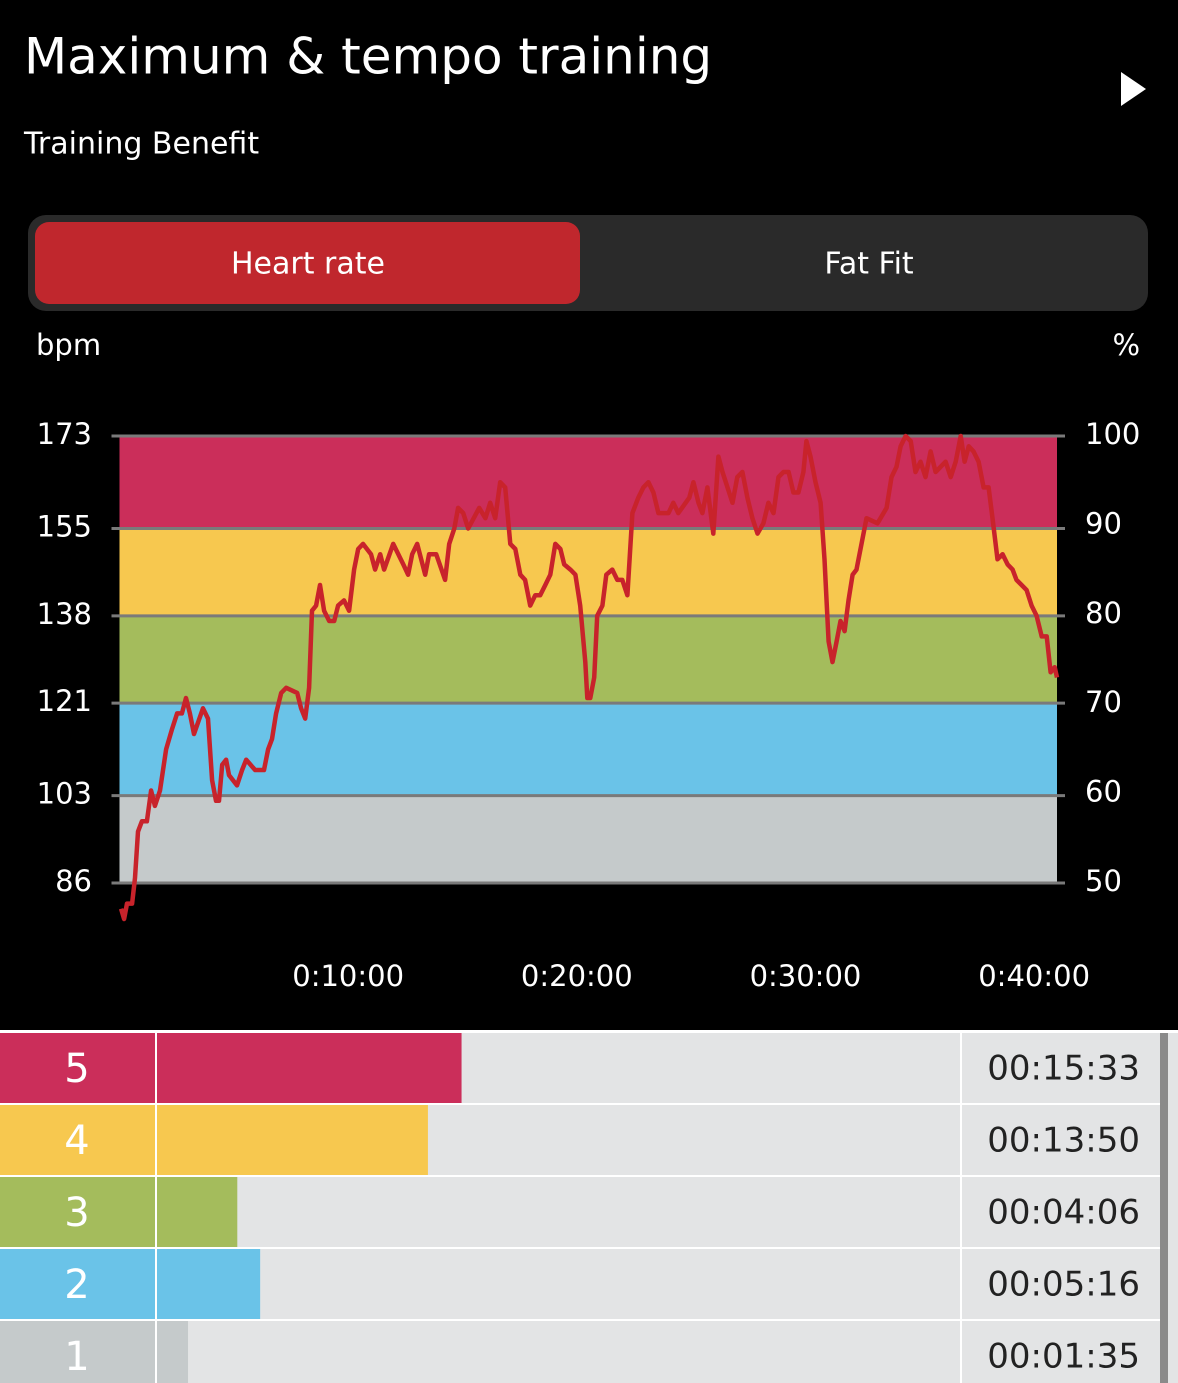 The width and height of the screenshot is (1178, 1383). I want to click on x-tick-label: 0:40:00, so click(1034, 976).